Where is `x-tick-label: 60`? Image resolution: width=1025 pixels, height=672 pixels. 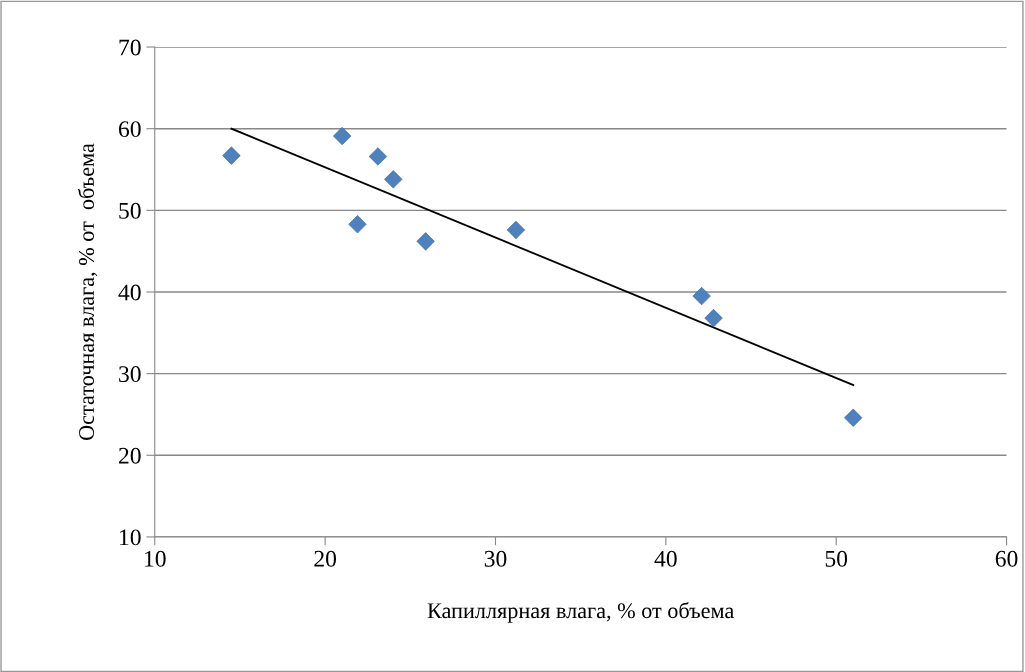 x-tick-label: 60 is located at coordinates (1006, 558).